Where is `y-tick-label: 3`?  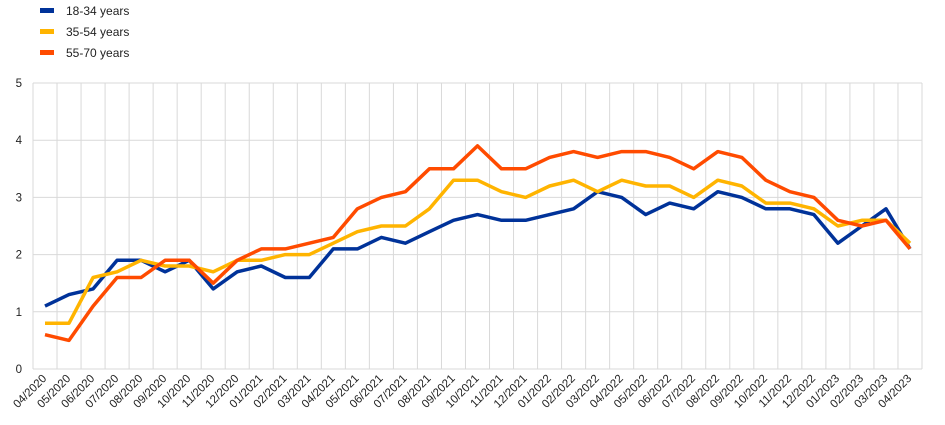
y-tick-label: 3 is located at coordinates (19, 198).